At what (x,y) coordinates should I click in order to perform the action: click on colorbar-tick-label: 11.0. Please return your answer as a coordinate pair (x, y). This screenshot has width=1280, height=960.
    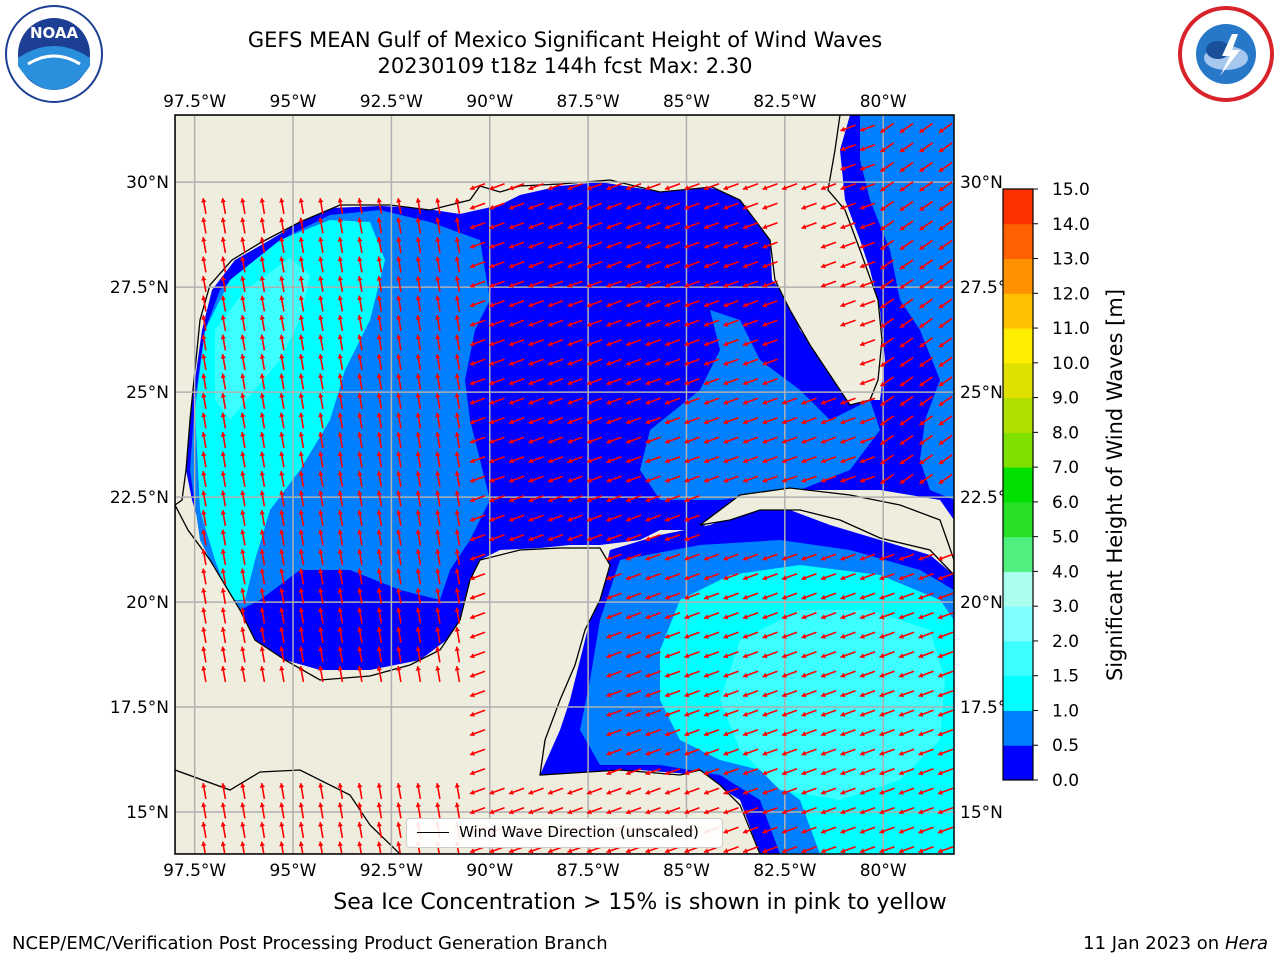
    Looking at the image, I should click on (1071, 329).